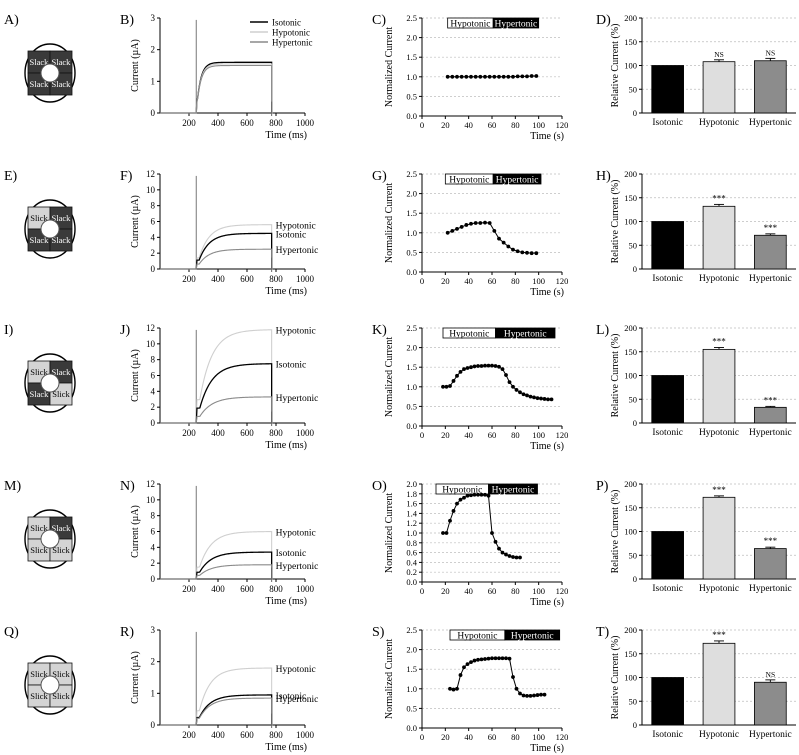 This screenshot has height=755, width=799. What do you see at coordinates (771, 52) in the screenshot?
I see `significance-label: NS` at bounding box center [771, 52].